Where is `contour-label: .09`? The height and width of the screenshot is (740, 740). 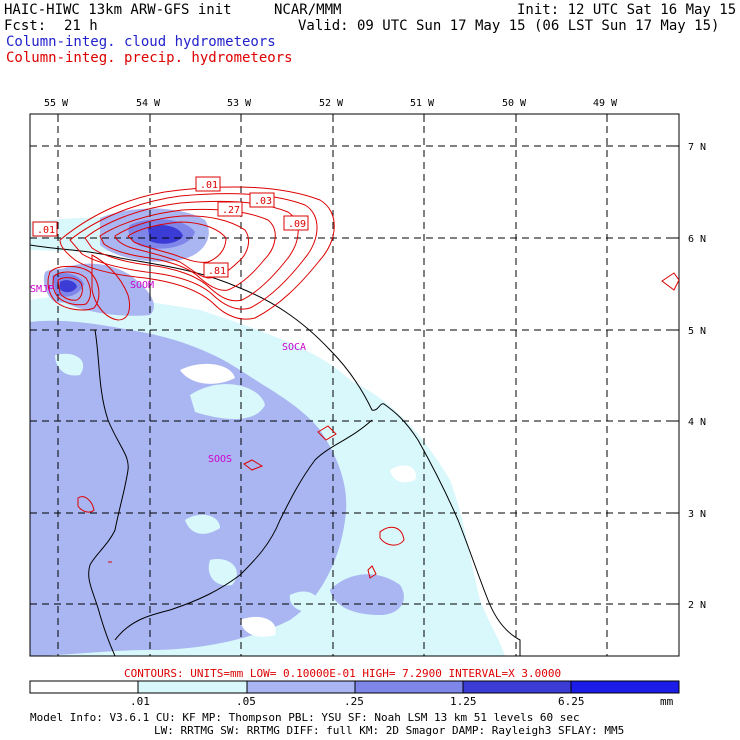
contour-label: .09 is located at coordinates (296, 223).